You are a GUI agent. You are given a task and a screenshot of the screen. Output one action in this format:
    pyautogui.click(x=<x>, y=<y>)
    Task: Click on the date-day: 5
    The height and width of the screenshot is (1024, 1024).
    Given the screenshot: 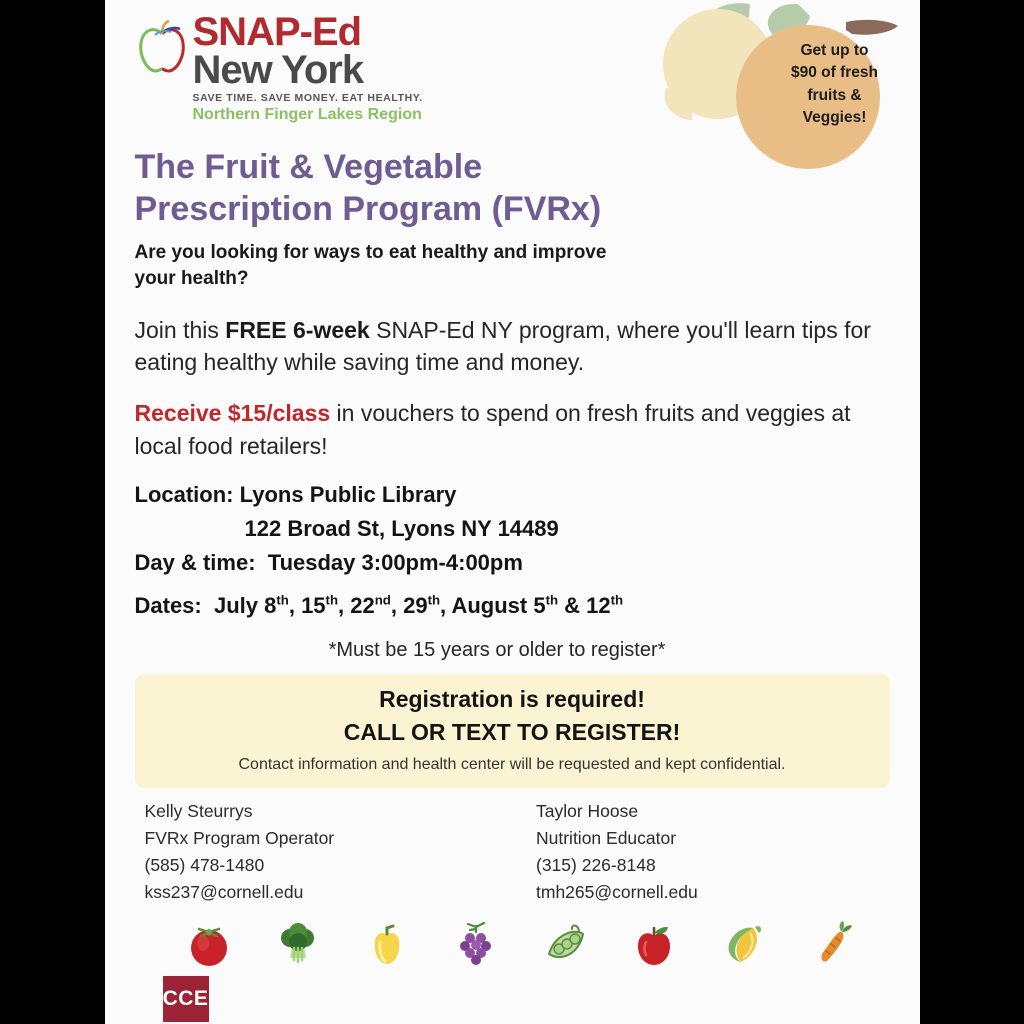 What is the action you would take?
    pyautogui.click(x=539, y=606)
    